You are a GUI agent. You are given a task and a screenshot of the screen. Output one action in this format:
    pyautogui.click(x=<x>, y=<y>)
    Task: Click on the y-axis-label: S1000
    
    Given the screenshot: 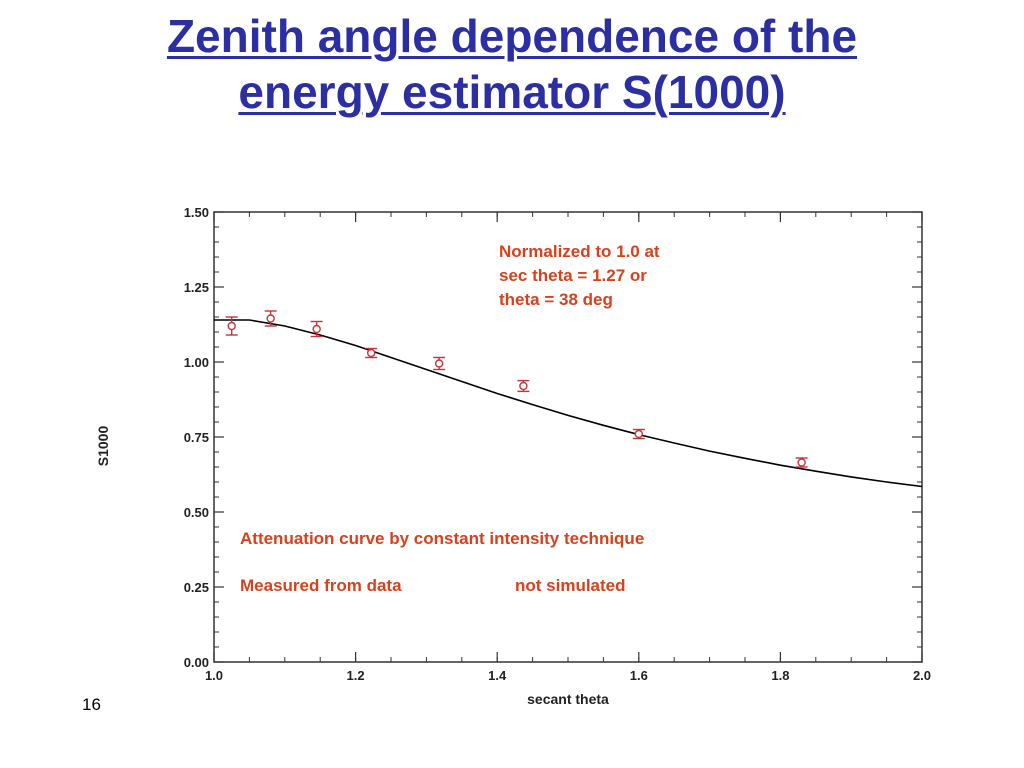 What is the action you would take?
    pyautogui.click(x=103, y=446)
    